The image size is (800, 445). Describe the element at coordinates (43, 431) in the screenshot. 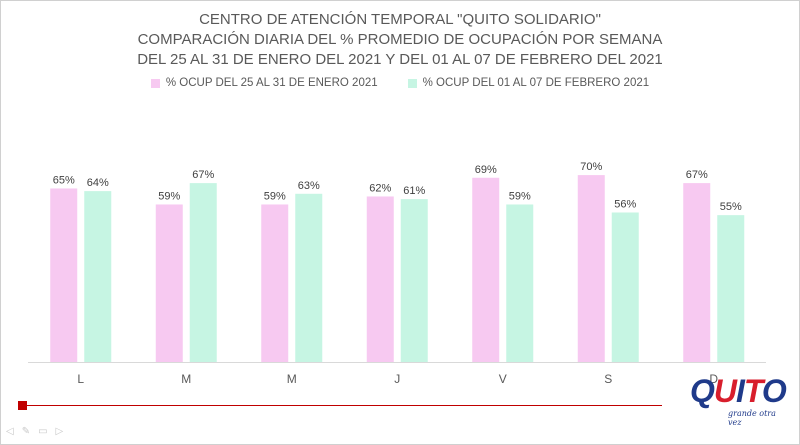

I see `slide-view-icon: ▭` at that location.